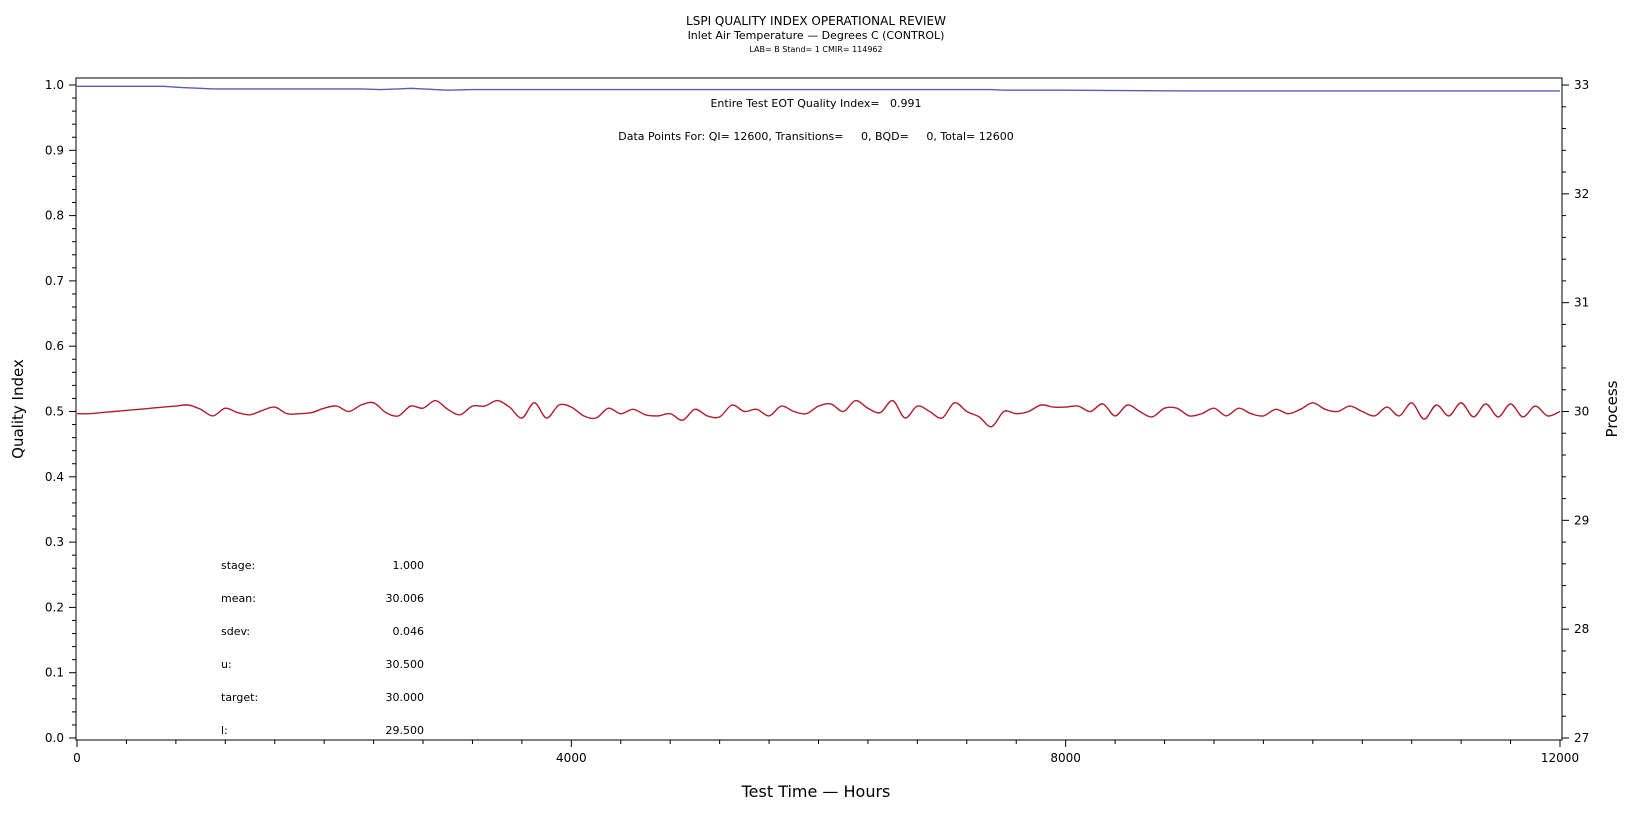 Image resolution: width=1632 pixels, height=819 pixels. I want to click on chart-subtitle-2: LAB= B Stand= 1 CMIR= 114962, so click(815, 49).